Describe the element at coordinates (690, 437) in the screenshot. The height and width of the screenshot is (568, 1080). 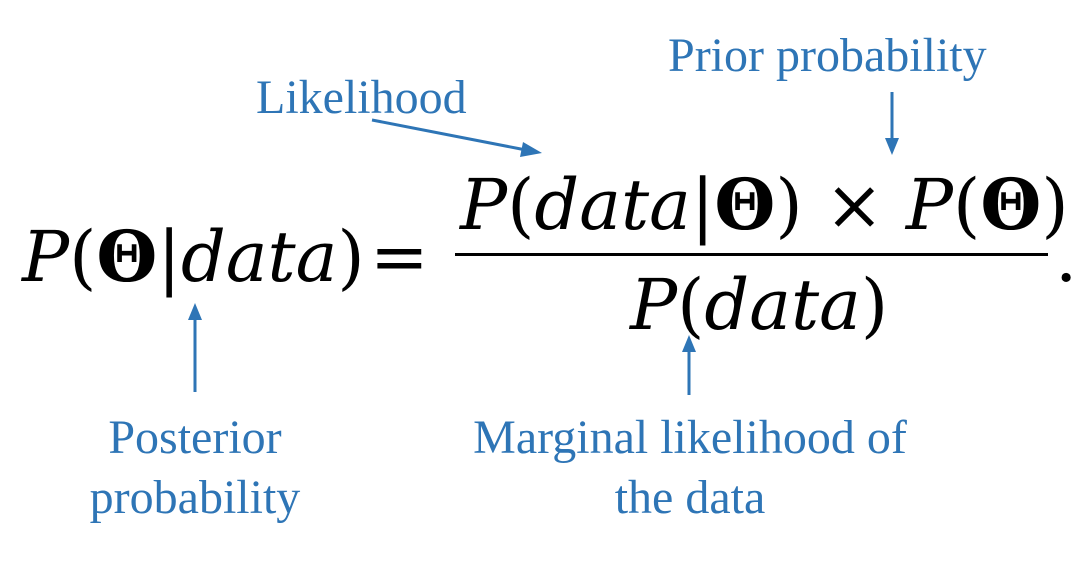
I see `marginal-label-line1: Marginal likelihood of` at that location.